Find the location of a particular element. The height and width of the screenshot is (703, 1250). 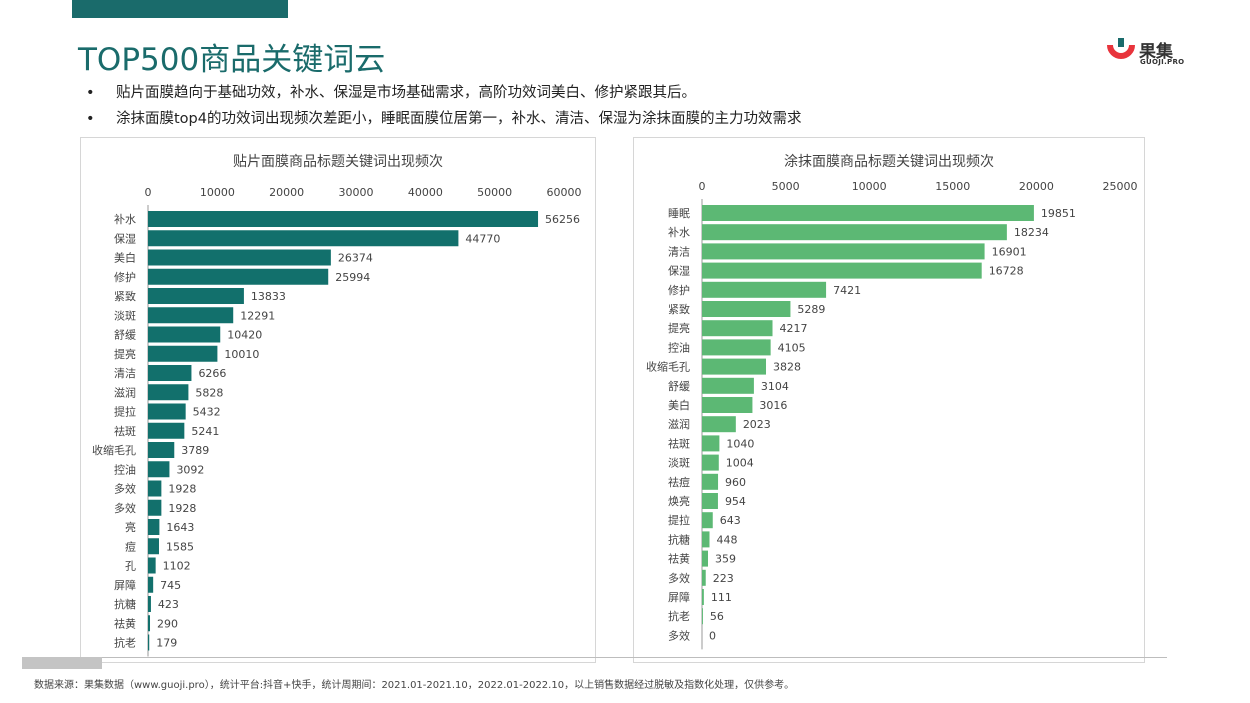

x-tick-label: 20000 is located at coordinates (286, 192).